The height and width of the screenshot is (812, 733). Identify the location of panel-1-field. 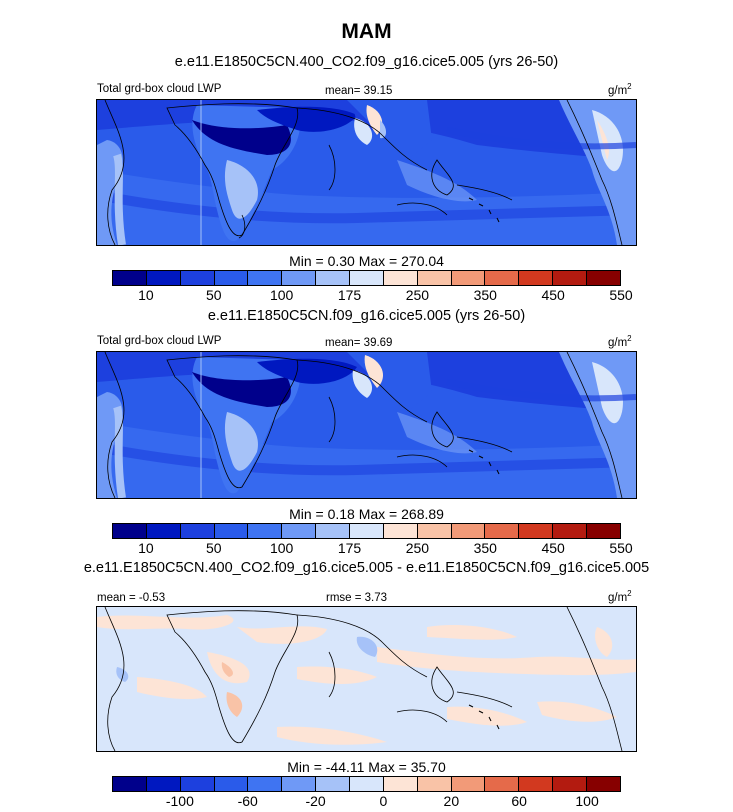
(366, 172).